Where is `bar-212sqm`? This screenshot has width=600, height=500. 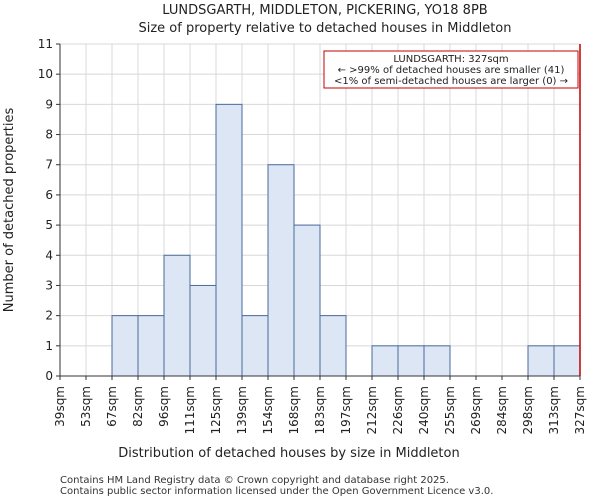
bar-212sqm is located at coordinates (385, 361).